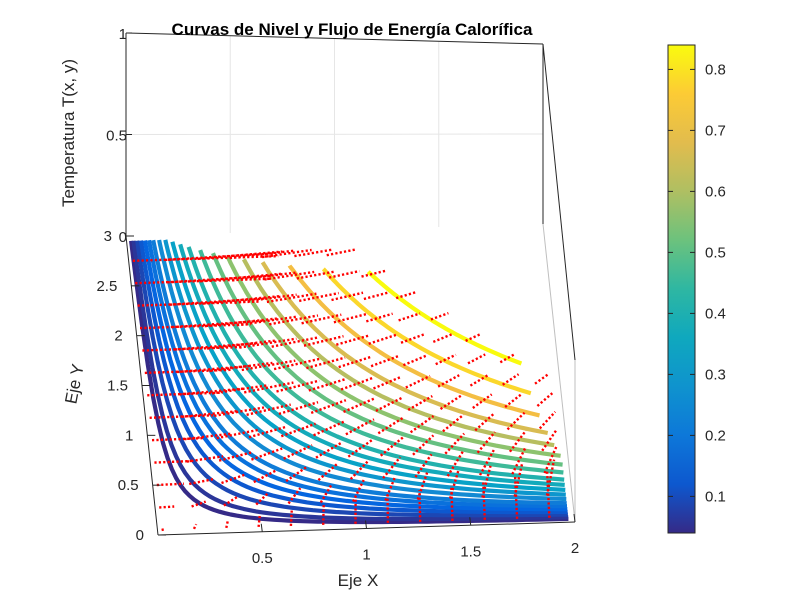  I want to click on colorbar-tick-label: 0.7, so click(715, 130).